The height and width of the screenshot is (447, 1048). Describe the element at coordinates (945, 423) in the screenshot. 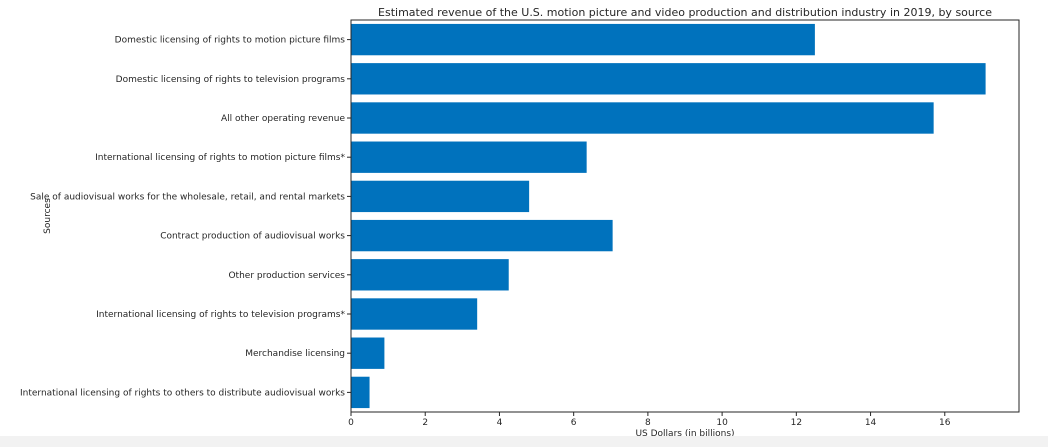

I see `x-tick-label: 16` at that location.